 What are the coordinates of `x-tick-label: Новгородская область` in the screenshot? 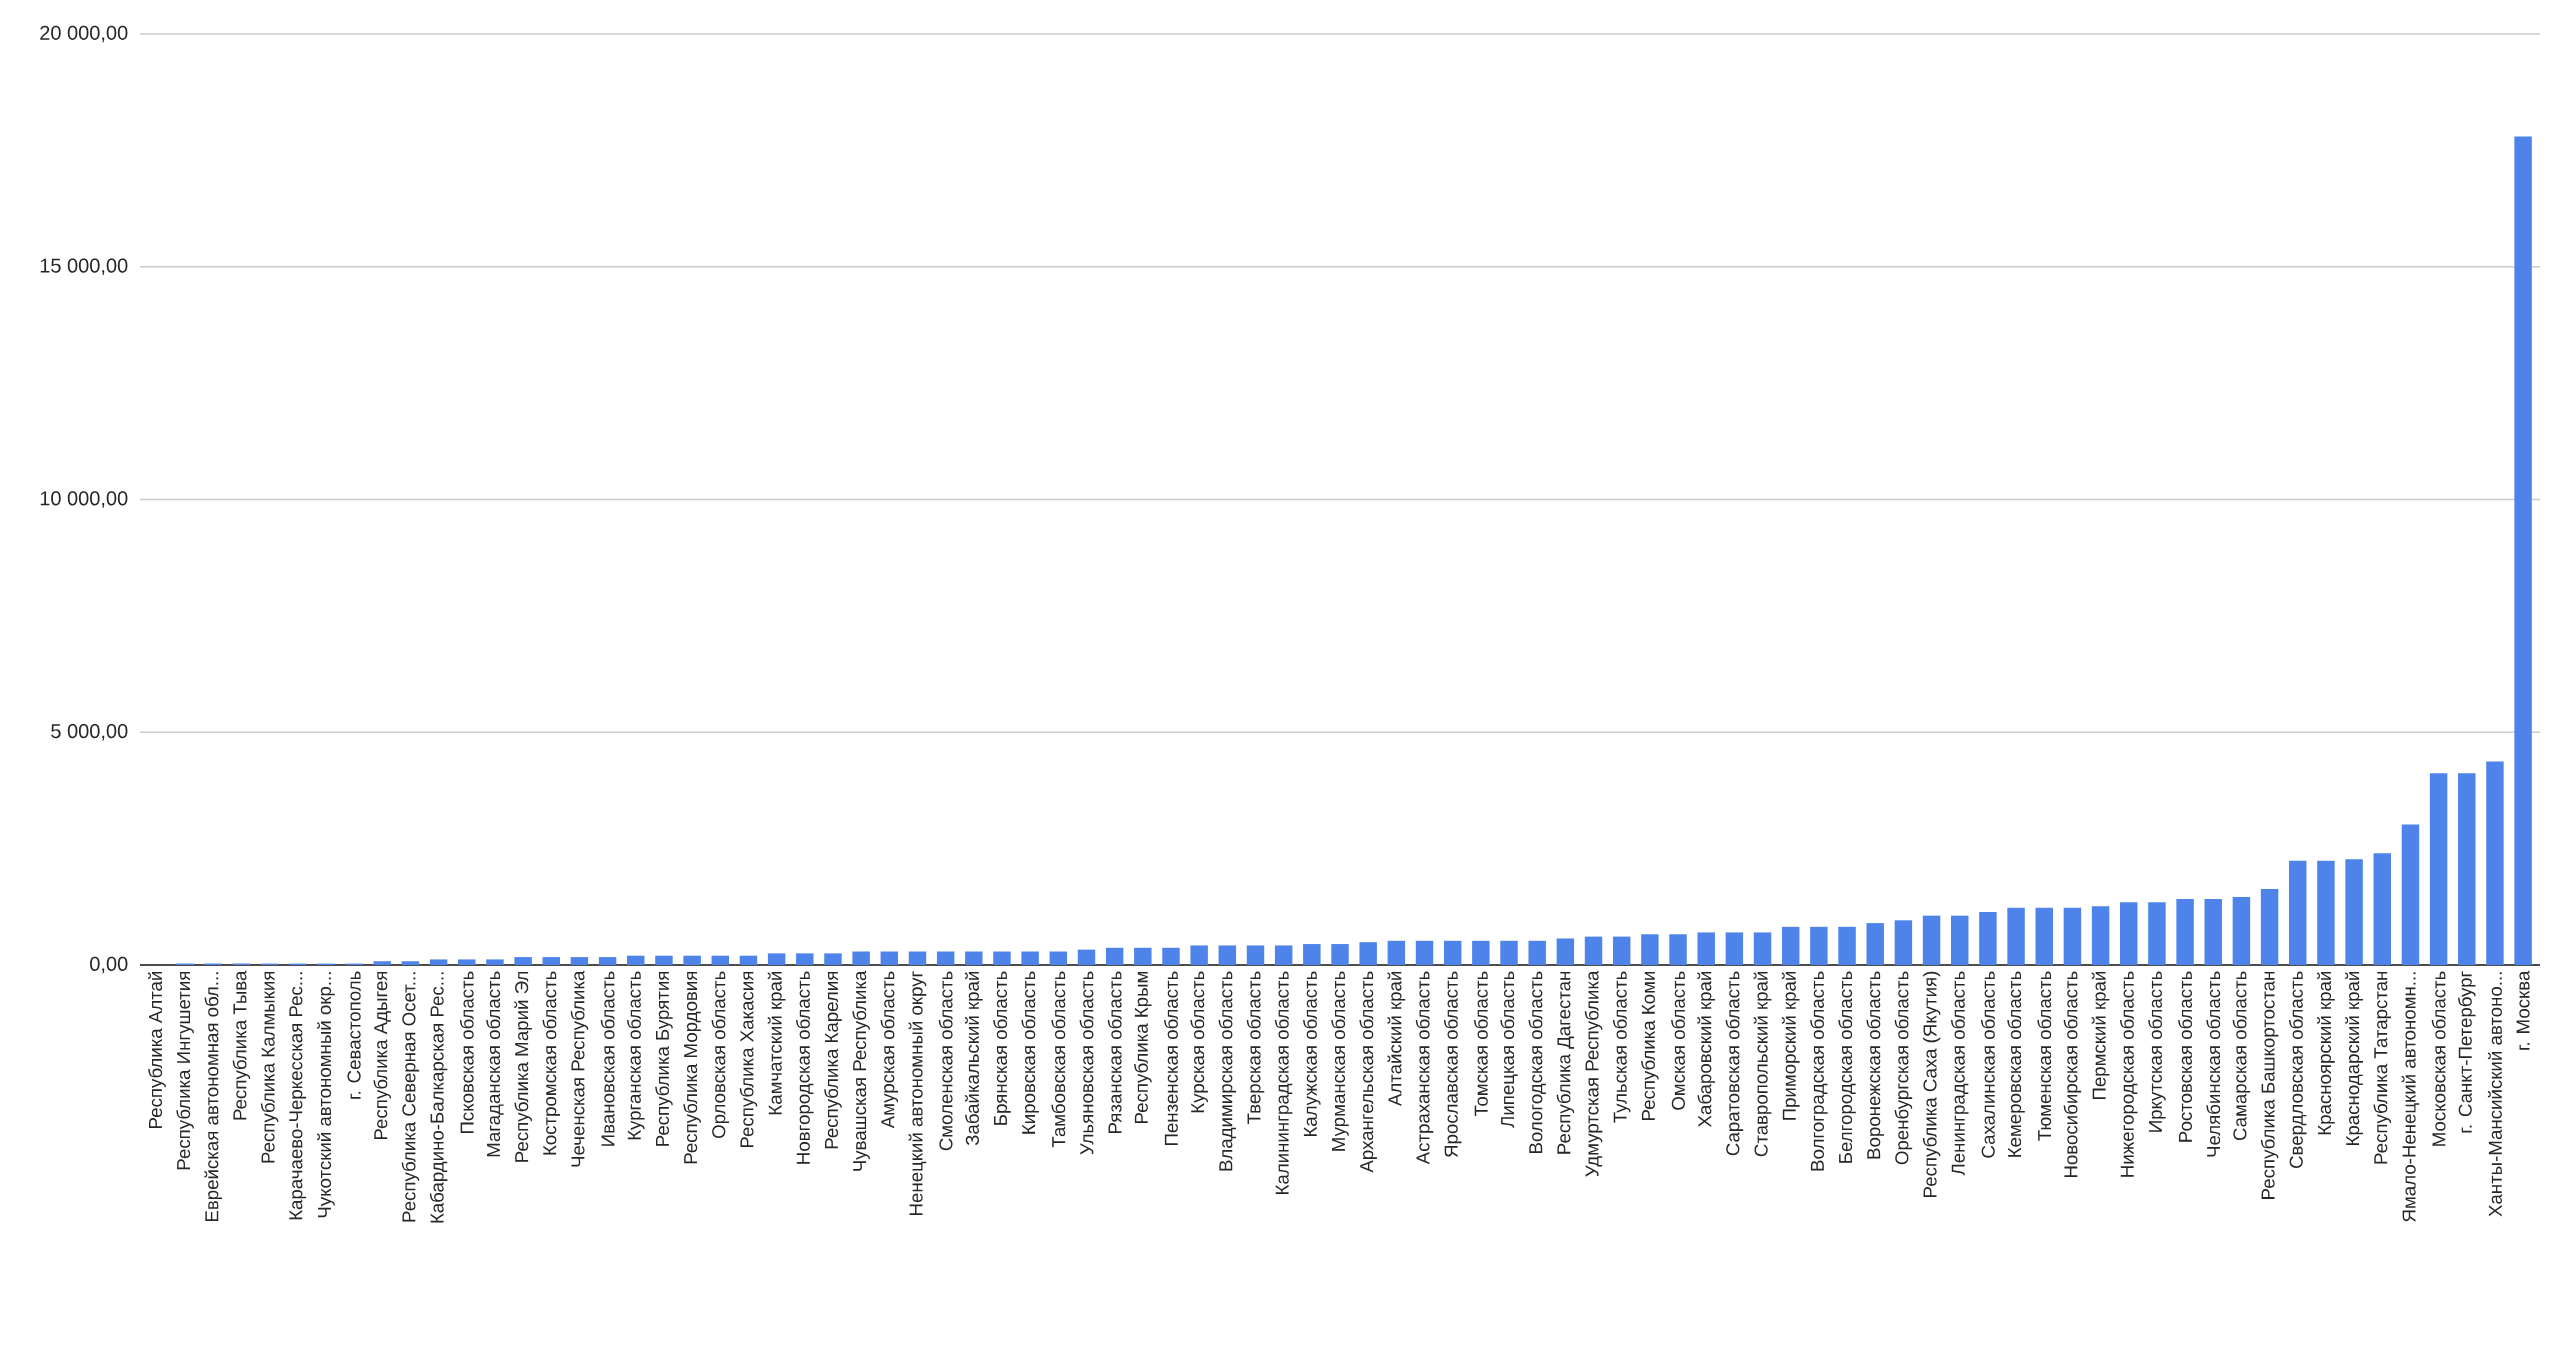 It's located at (805, 1067).